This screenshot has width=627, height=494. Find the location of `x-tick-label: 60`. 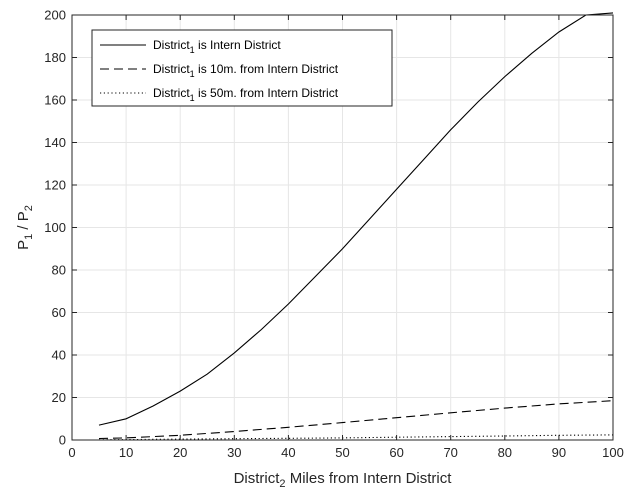

x-tick-label: 60 is located at coordinates (396, 452).